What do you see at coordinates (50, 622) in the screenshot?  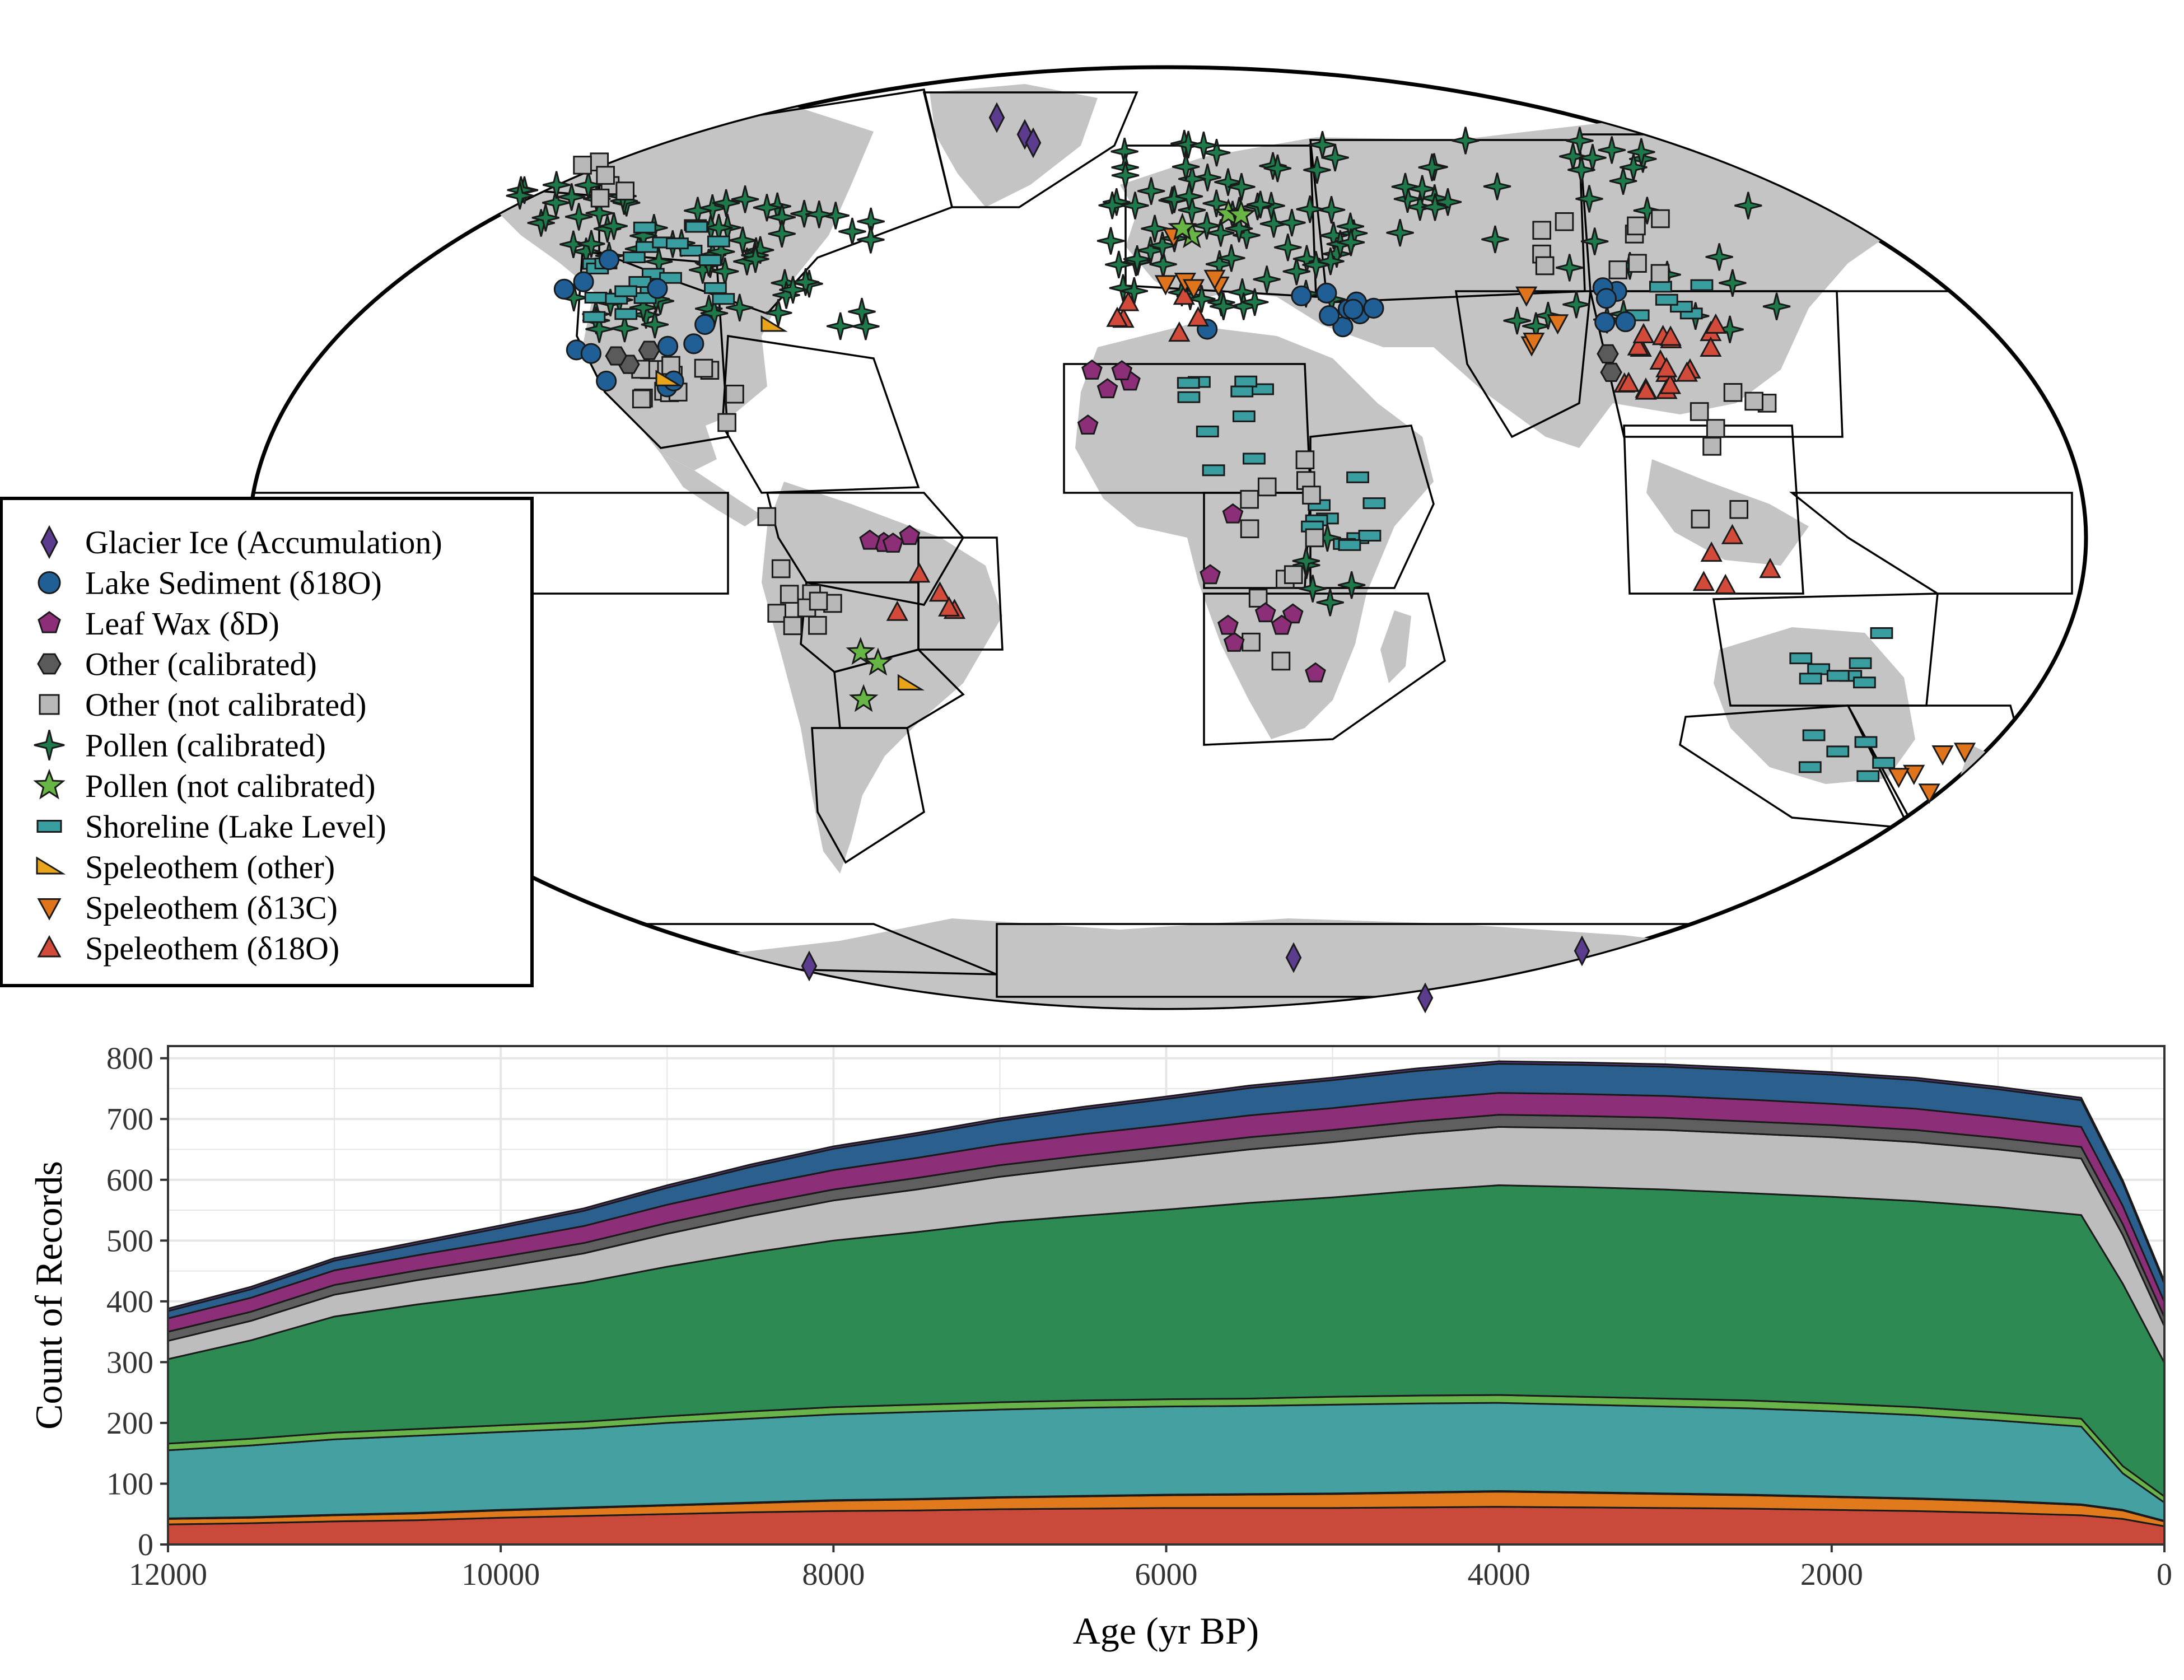 I see `legend-key-pentagon` at bounding box center [50, 622].